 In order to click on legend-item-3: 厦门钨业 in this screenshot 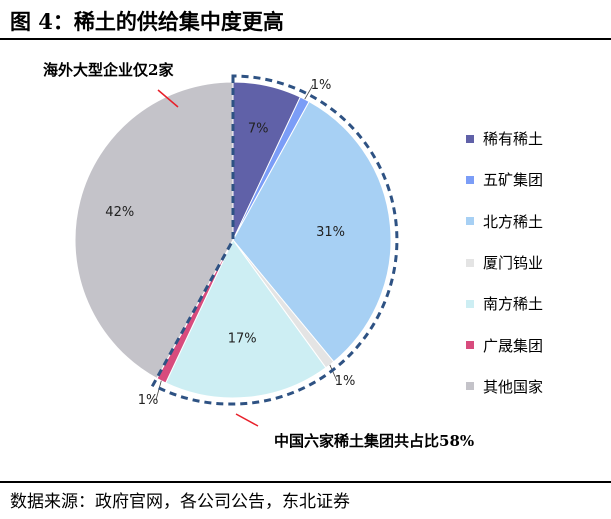, I will do `click(504, 262)`.